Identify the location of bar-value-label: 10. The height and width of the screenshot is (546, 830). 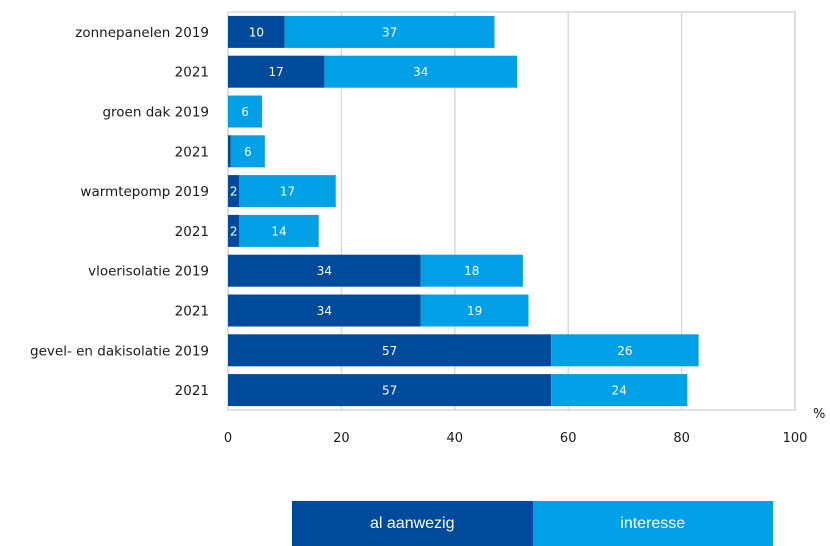
(256, 32).